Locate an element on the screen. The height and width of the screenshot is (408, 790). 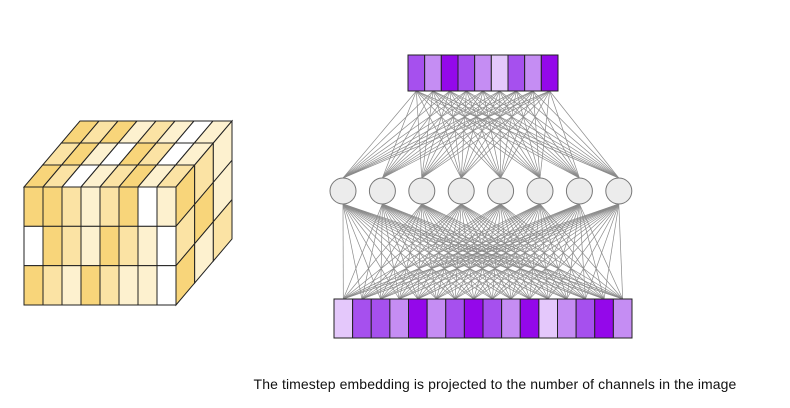
timestep-embedding-layer is located at coordinates (483, 318).